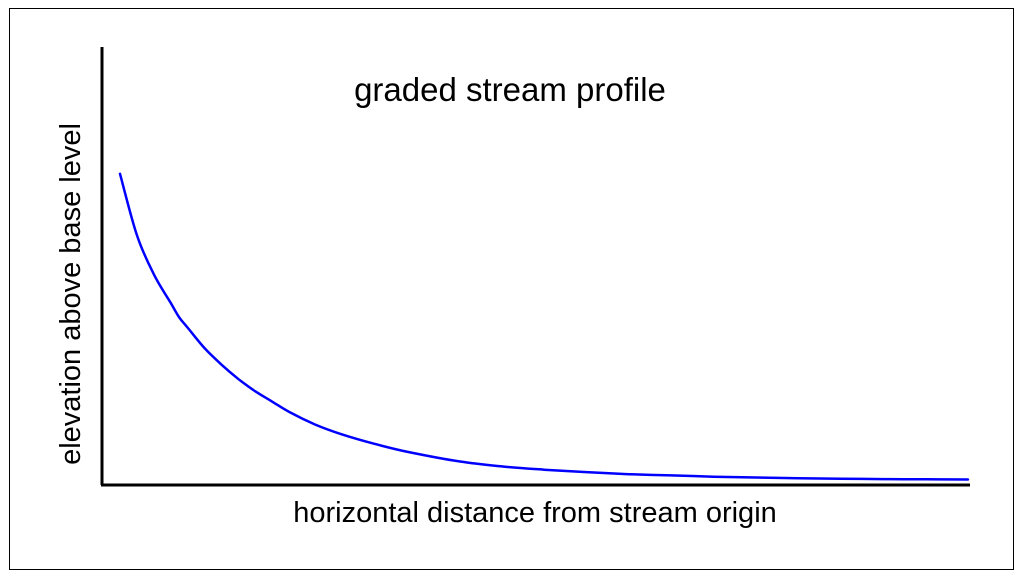  Describe the element at coordinates (510, 89) in the screenshot. I see `chart-title: graded stream profile` at that location.